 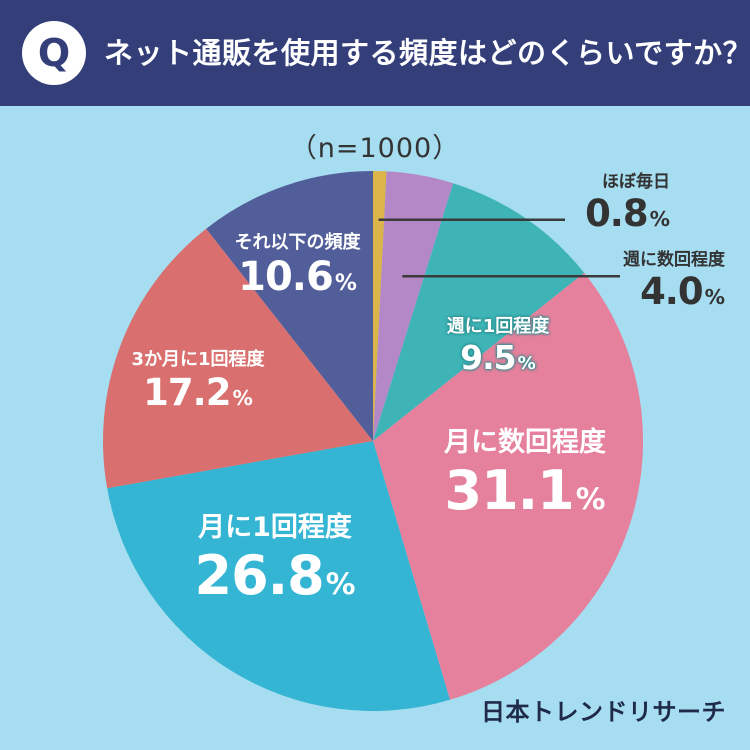 What do you see at coordinates (380, 306) in the screenshot?
I see `slice-daily` at bounding box center [380, 306].